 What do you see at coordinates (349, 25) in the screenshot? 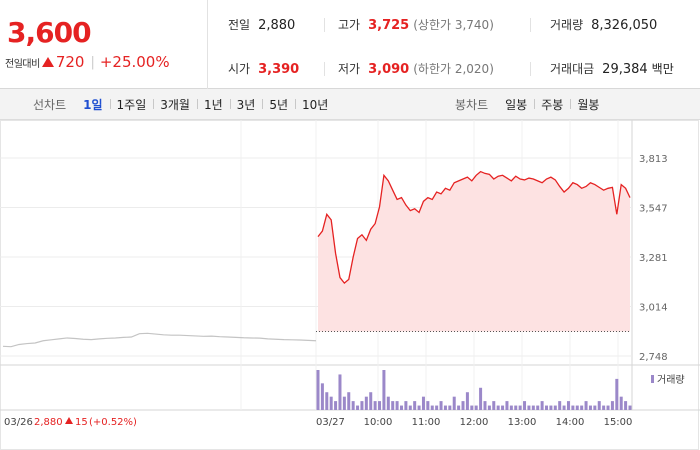
I see `stat-label: 고가` at bounding box center [349, 25].